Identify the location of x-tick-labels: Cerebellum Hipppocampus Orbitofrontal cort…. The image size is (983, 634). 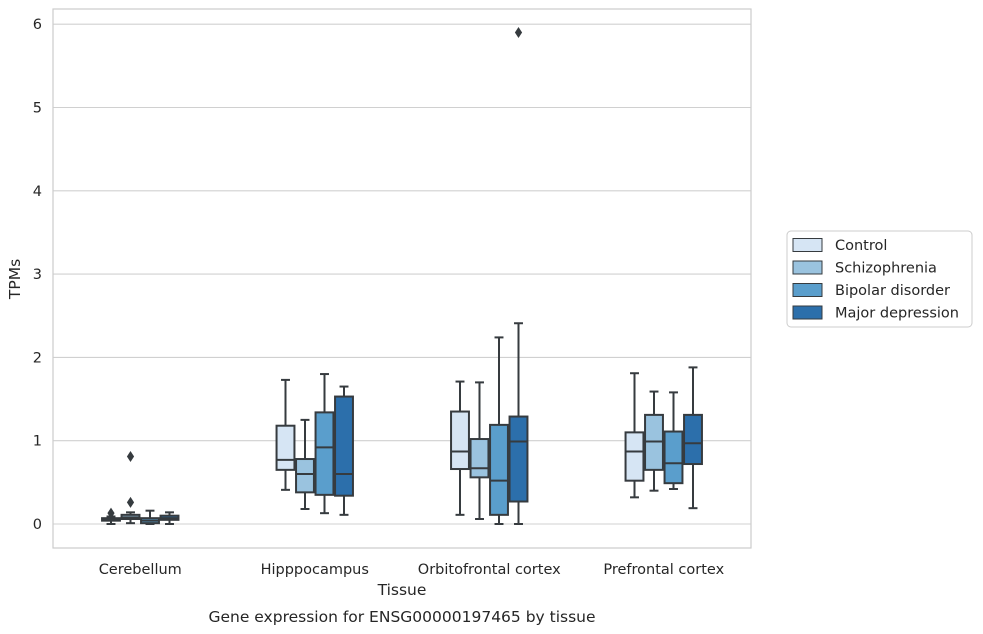
(412, 570).